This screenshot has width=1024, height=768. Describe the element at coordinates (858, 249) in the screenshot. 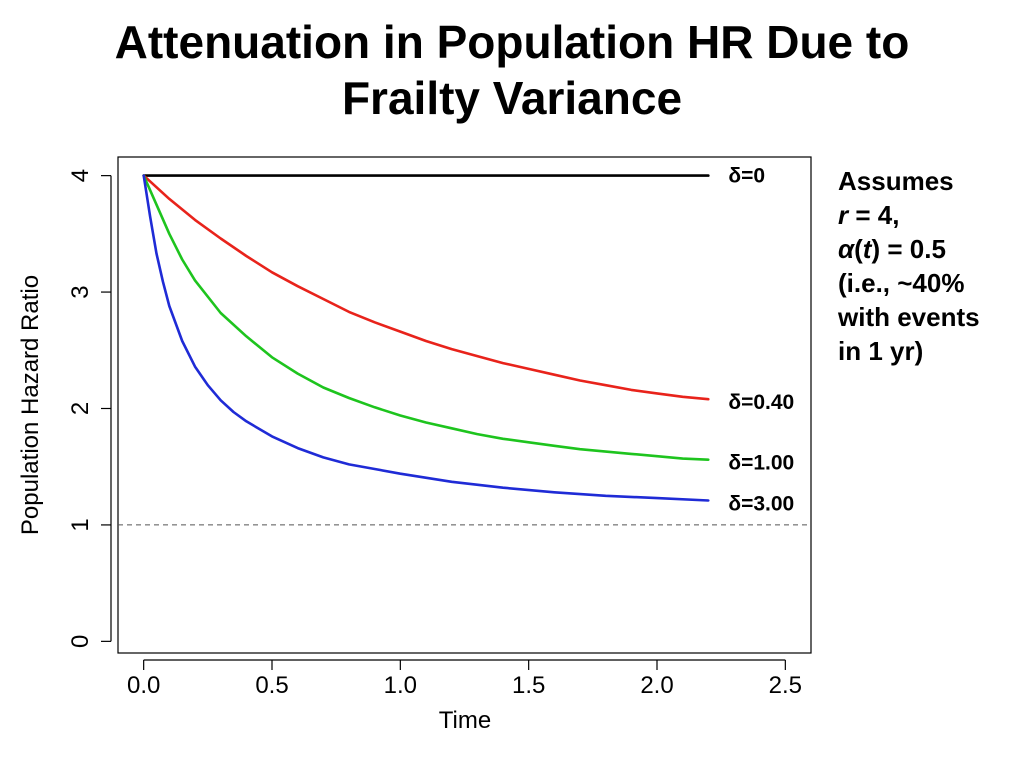

I see `note-paren-open: (` at that location.